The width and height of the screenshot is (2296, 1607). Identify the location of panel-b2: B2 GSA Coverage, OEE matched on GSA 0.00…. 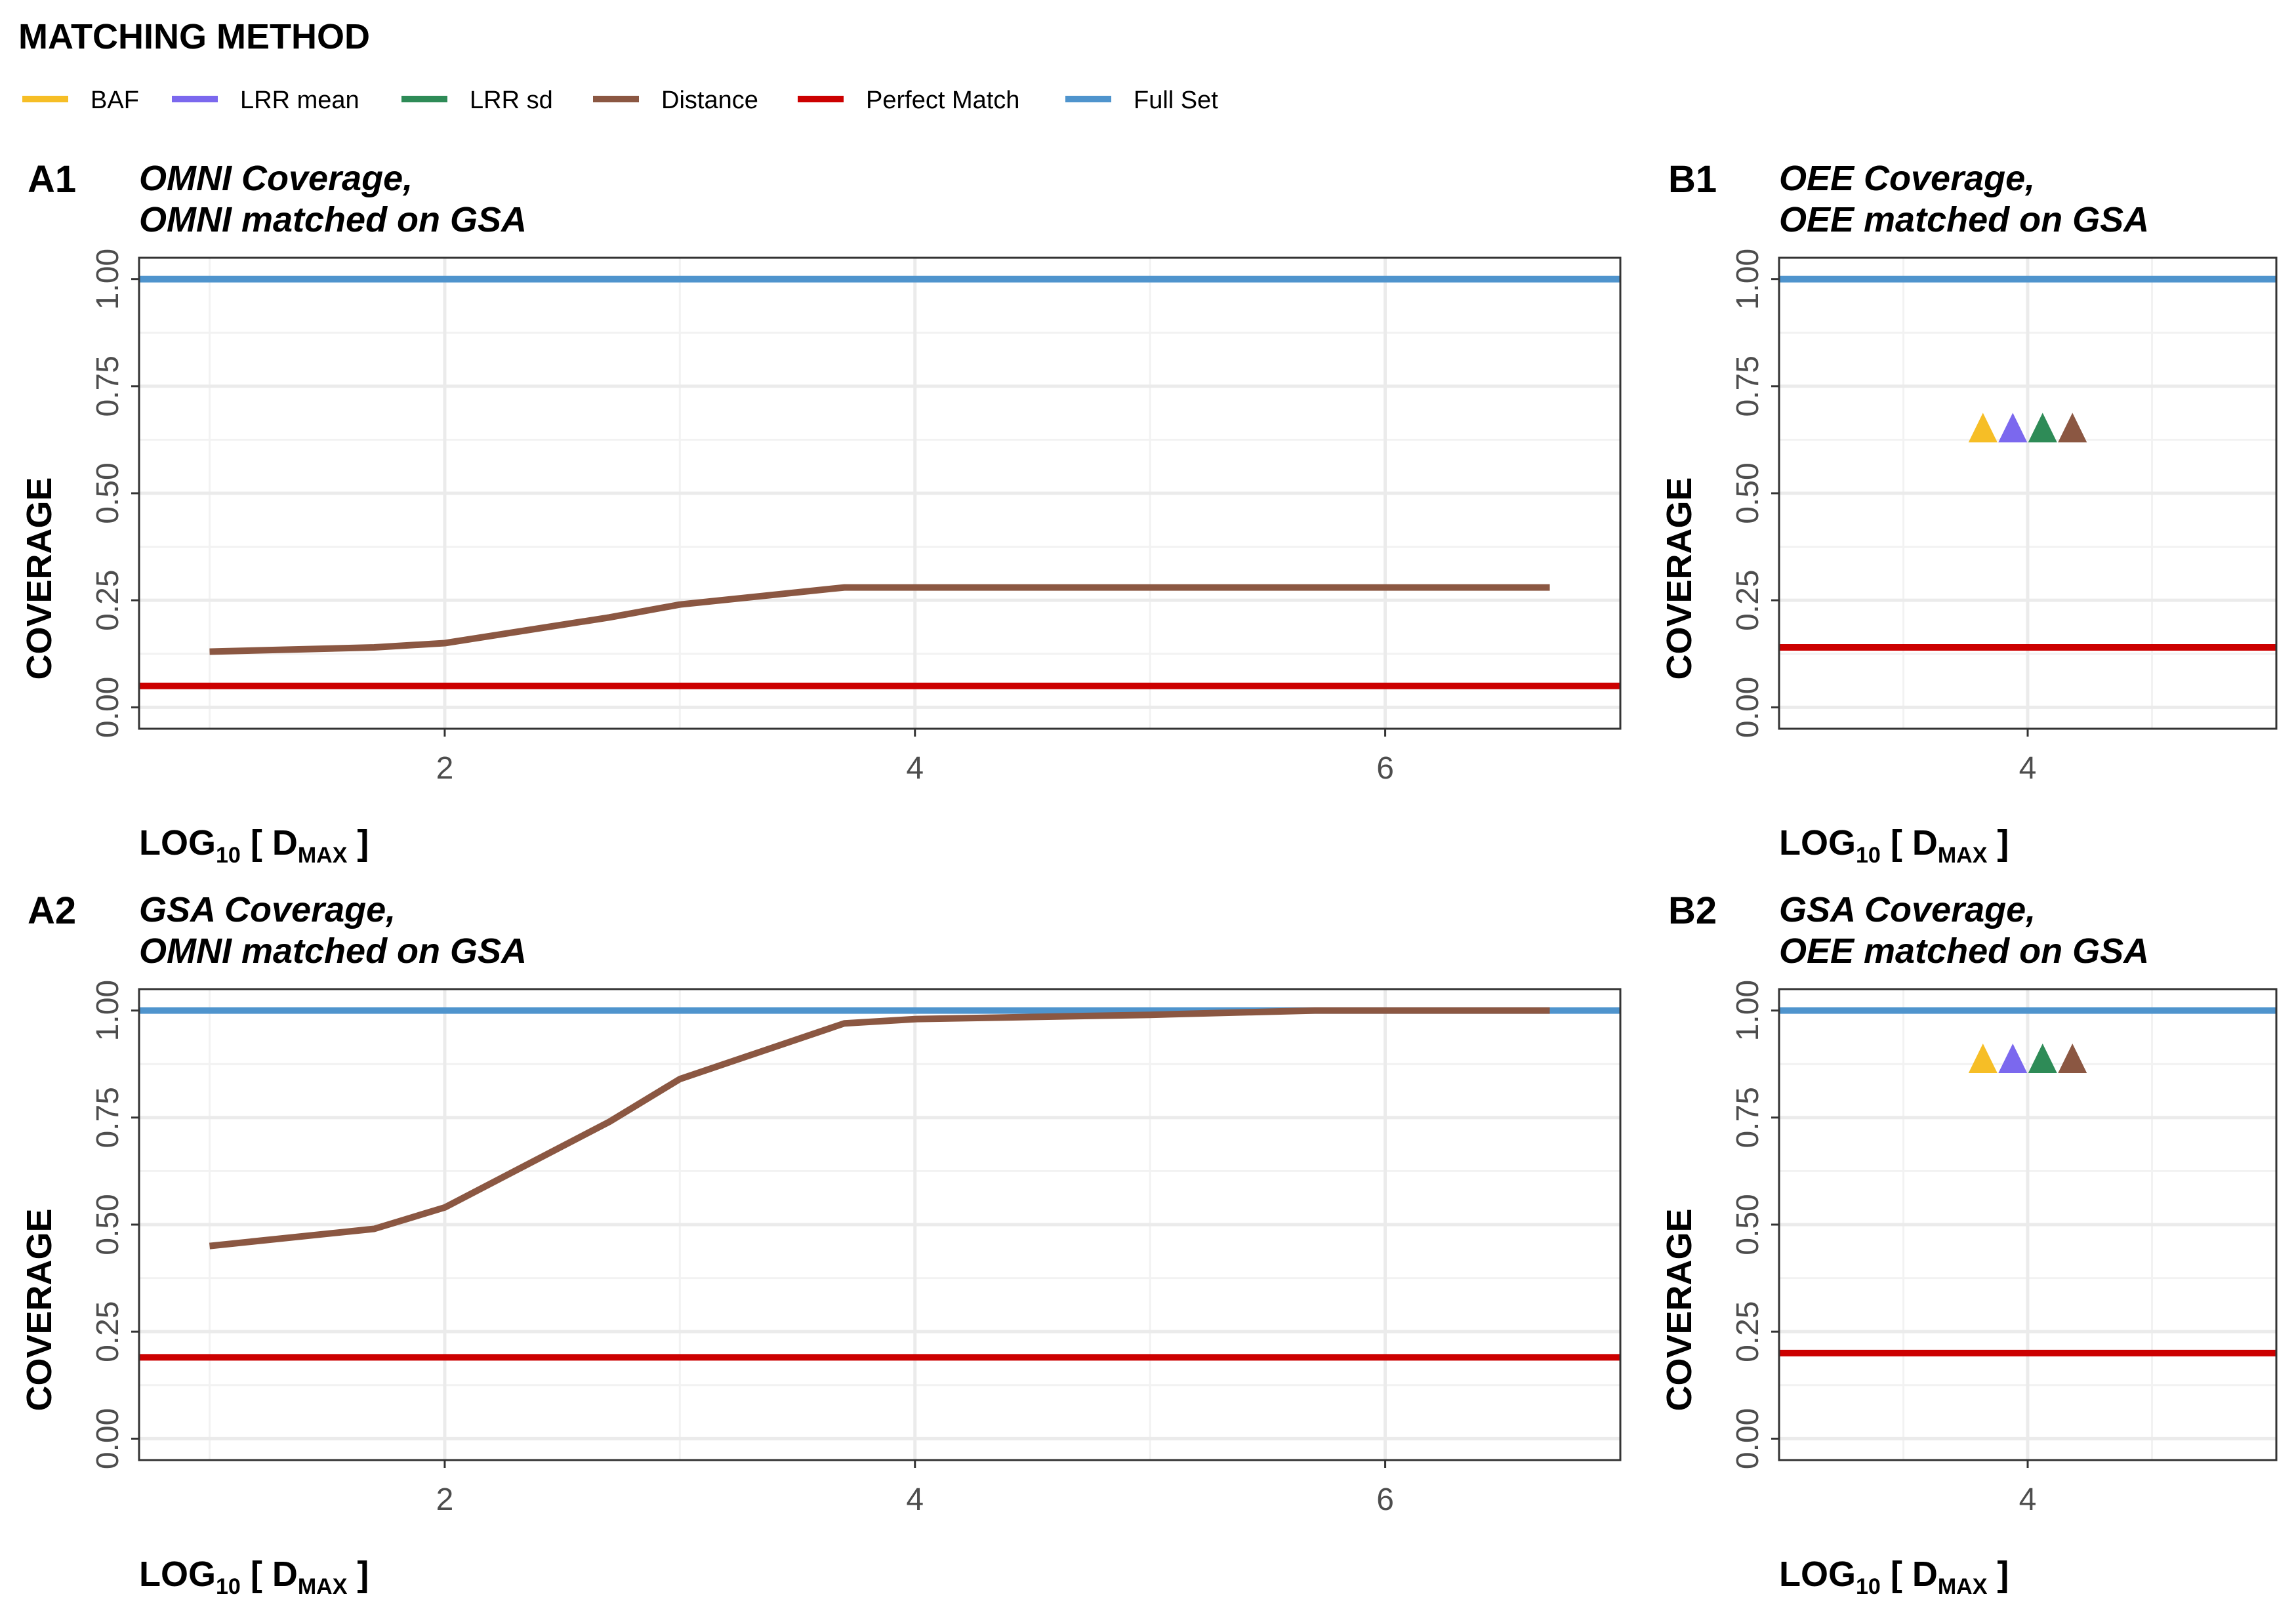
(1969, 1244).